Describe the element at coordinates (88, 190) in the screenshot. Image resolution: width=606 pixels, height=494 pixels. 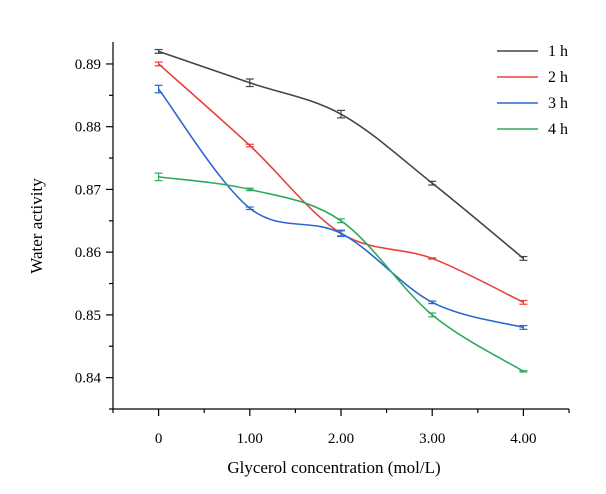
I see `y-tick-label: 0.87` at that location.